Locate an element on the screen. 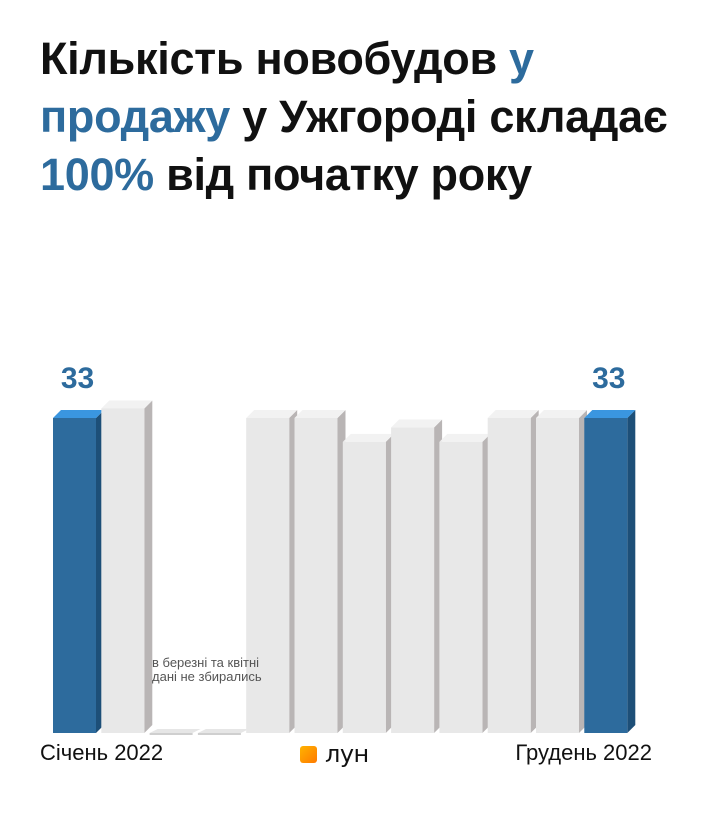 This screenshot has width=704, height=836. title-text: Кількість новобудов is located at coordinates (275, 58).